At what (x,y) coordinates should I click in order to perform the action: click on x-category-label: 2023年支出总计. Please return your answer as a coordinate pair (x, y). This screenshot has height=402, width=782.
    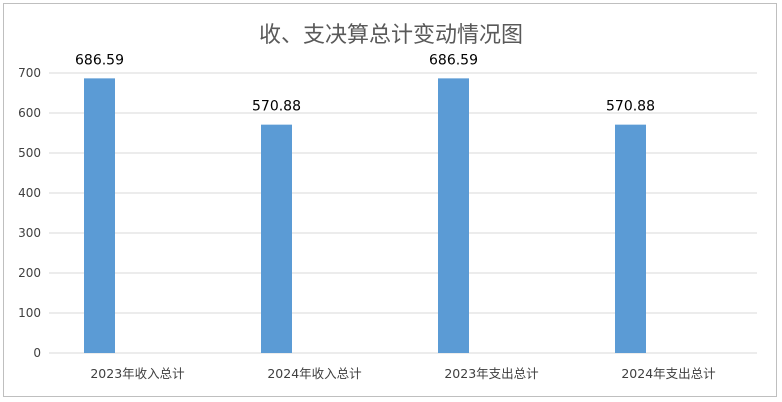
    Looking at the image, I should click on (491, 373).